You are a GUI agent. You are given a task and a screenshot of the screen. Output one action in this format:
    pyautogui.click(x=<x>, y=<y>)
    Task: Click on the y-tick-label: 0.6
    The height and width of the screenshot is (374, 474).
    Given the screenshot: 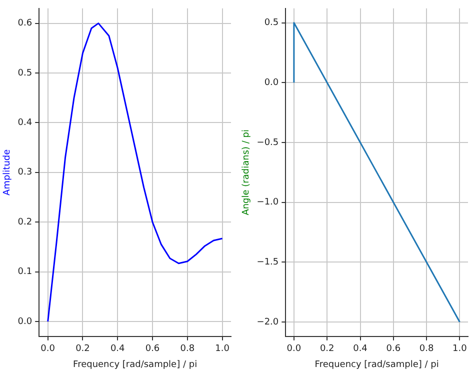 What is the action you would take?
    pyautogui.click(x=25, y=23)
    